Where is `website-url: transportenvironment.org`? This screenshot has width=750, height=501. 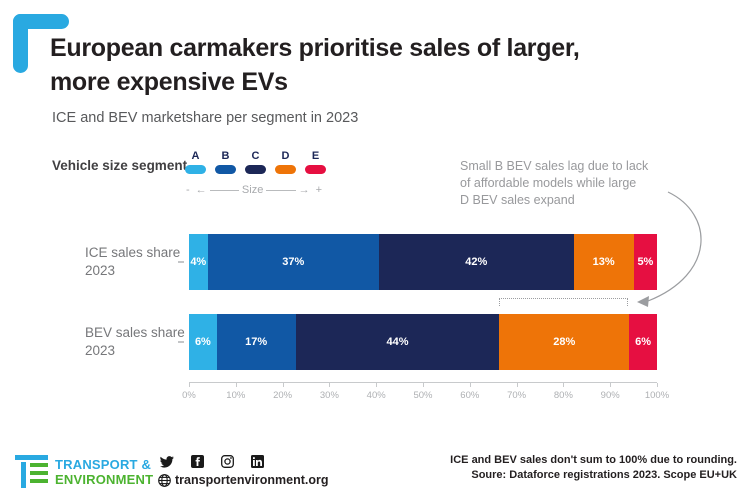
website-url: transportenvironment.org is located at coordinates (252, 480).